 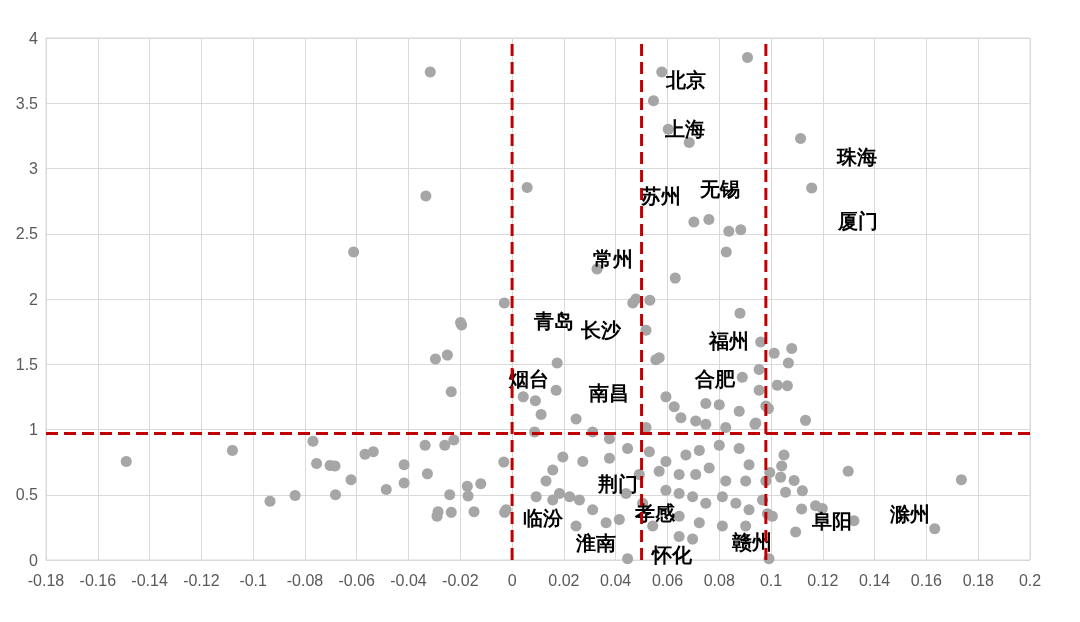 What do you see at coordinates (27, 234) in the screenshot?
I see `y-tick-label: 2.5` at bounding box center [27, 234].